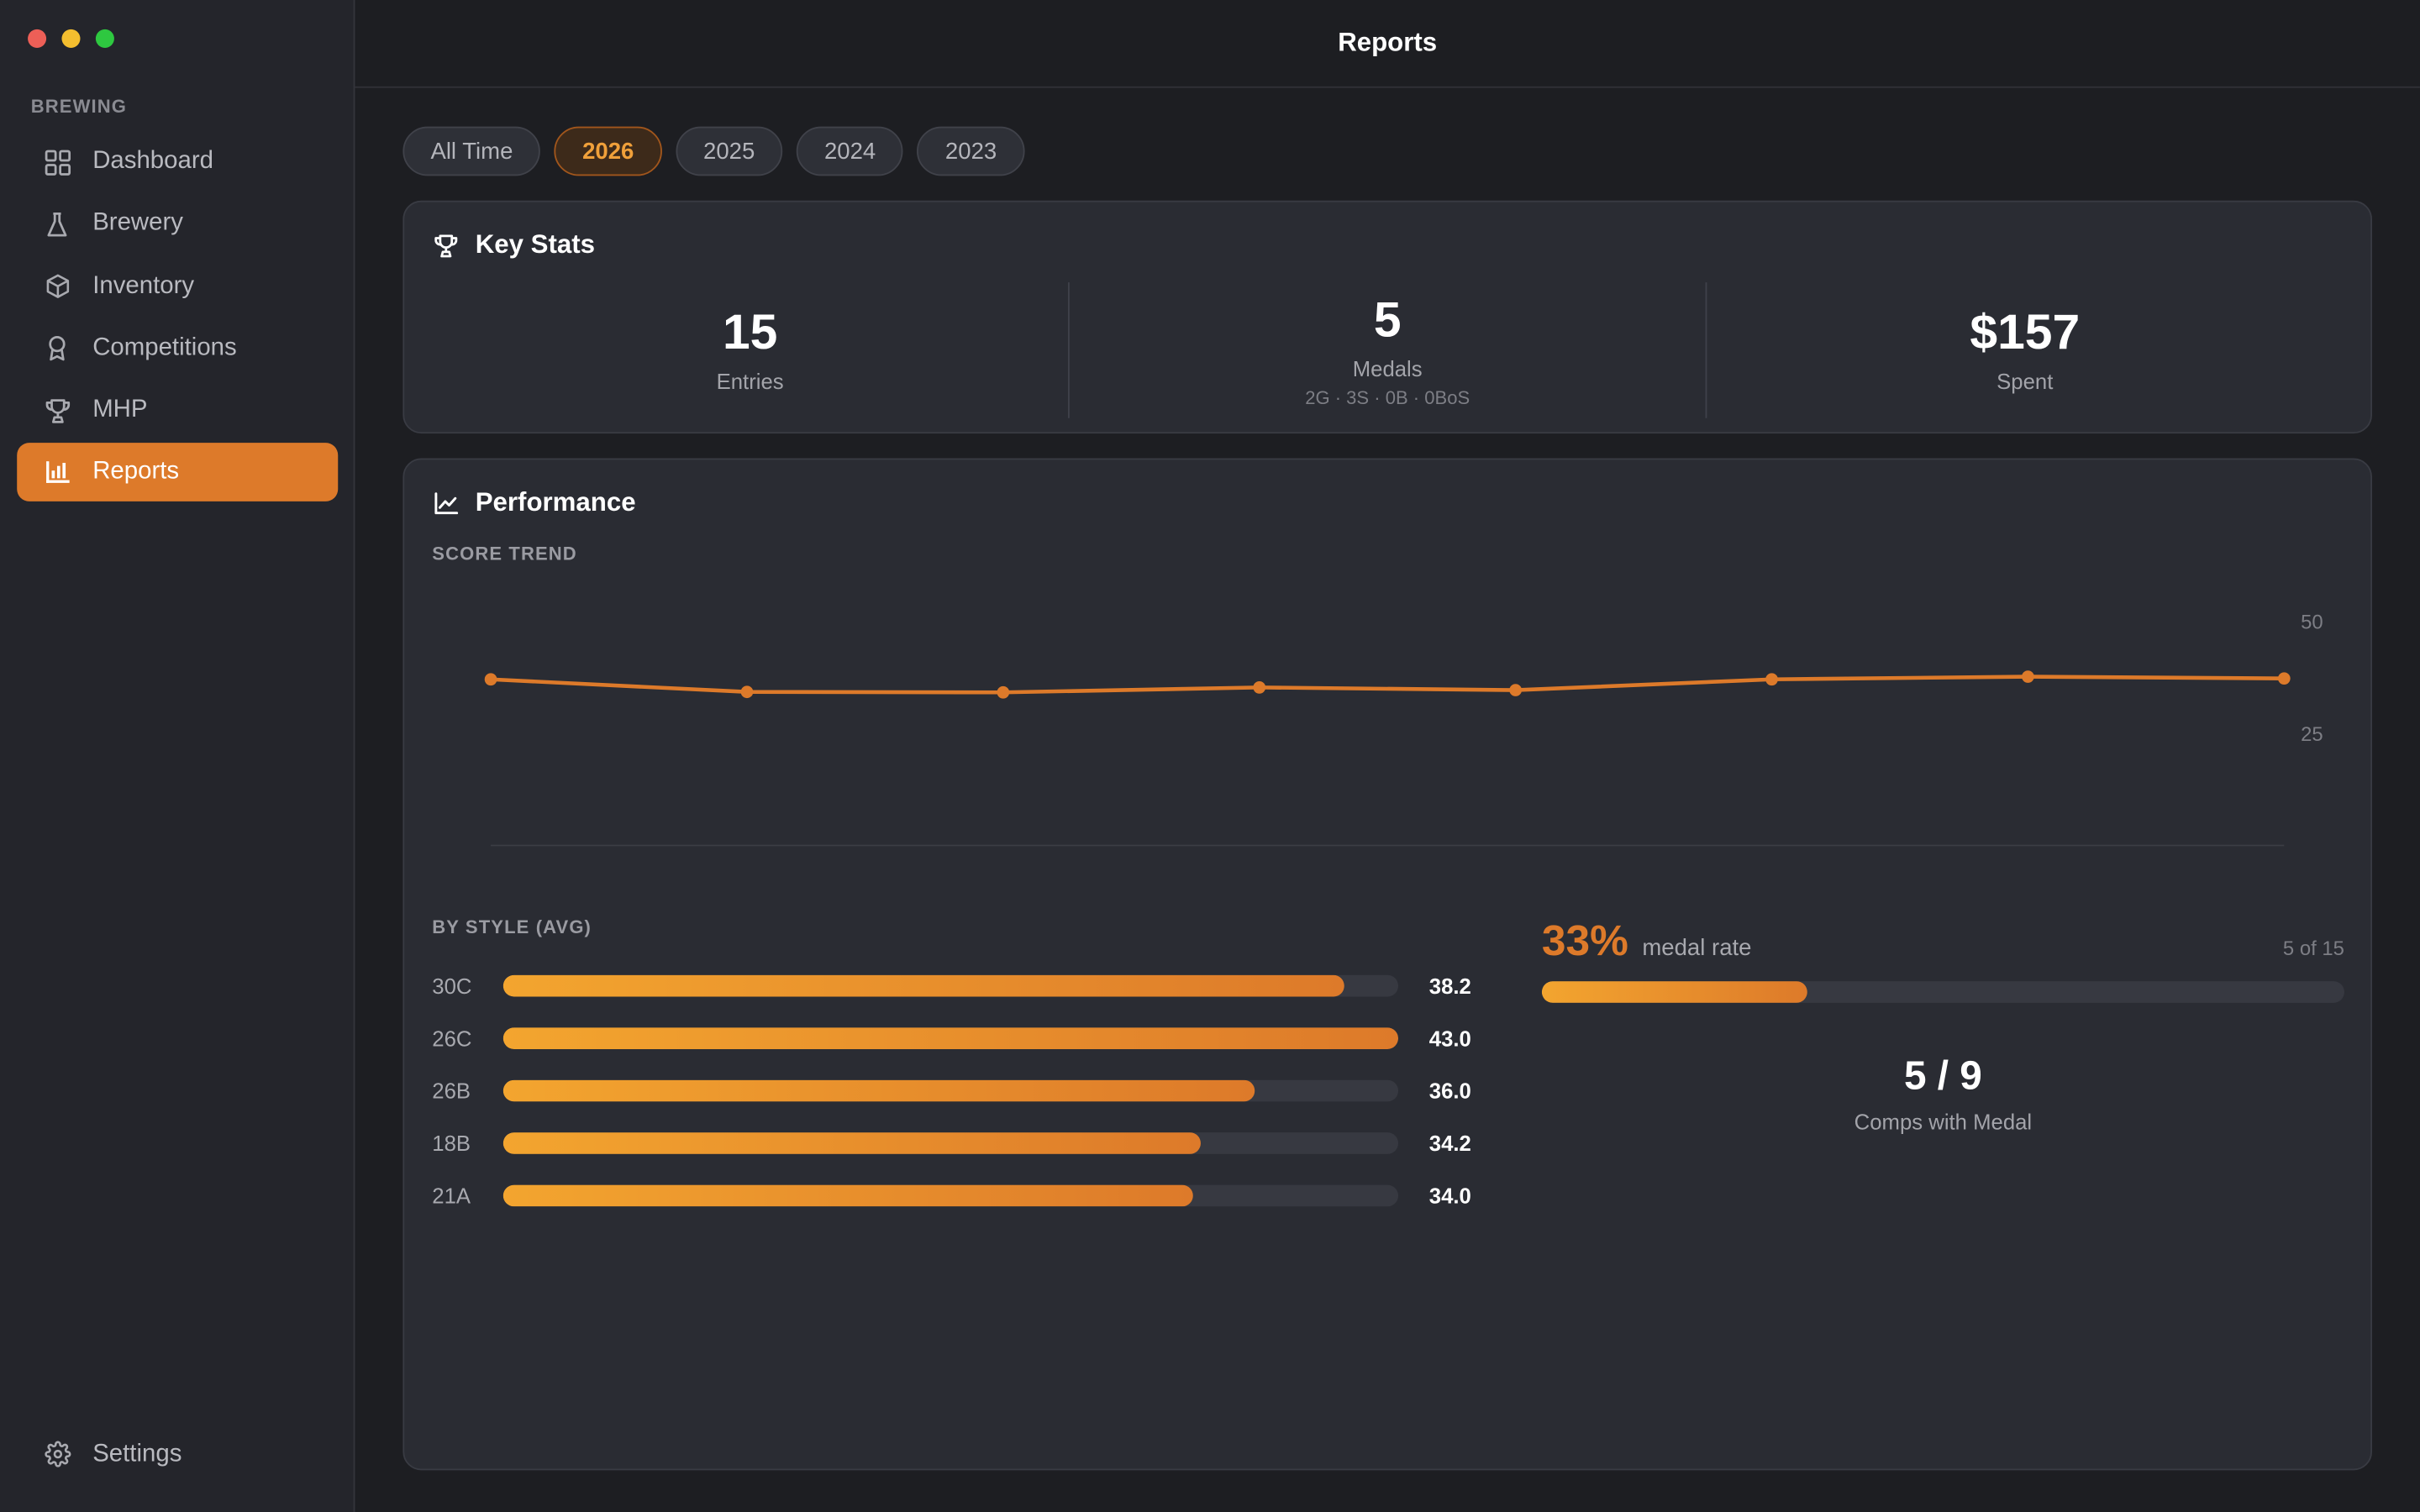 Image resolution: width=2420 pixels, height=1512 pixels. What do you see at coordinates (37, 38) in the screenshot?
I see `close-window-button` at bounding box center [37, 38].